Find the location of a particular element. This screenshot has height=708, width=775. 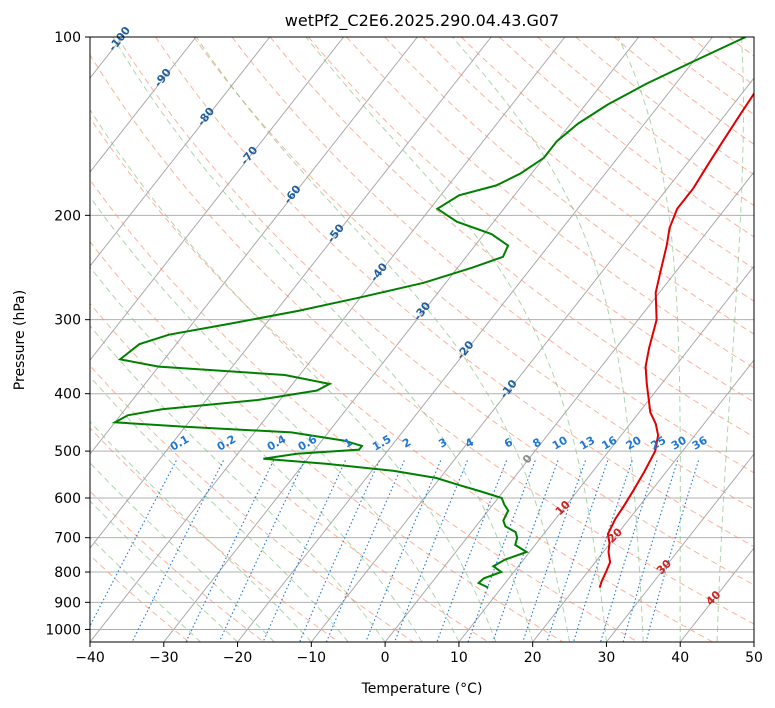

x-tick-label: −30 is located at coordinates (164, 658).